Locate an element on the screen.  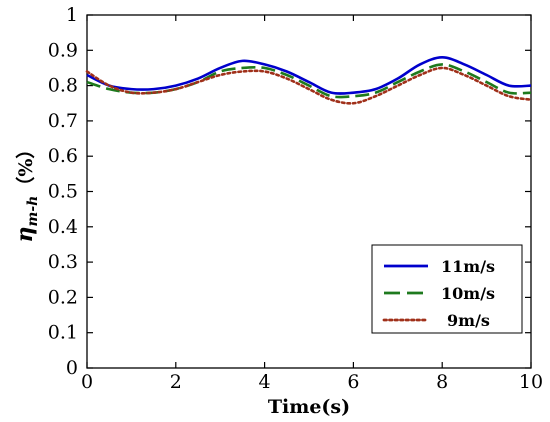
series-layer is located at coordinates (309, 80).